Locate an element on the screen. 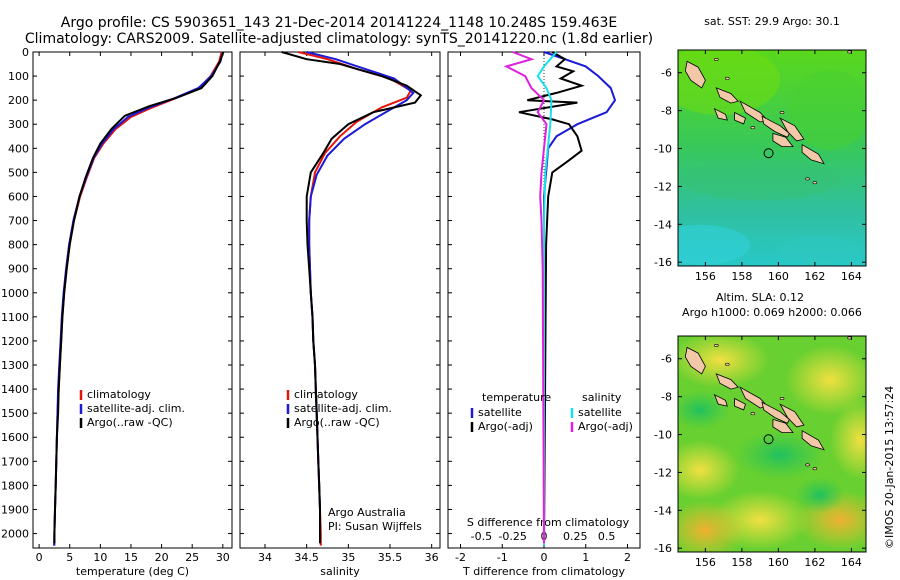 Image resolution: width=900 pixels, height=580 pixels. annotation-line2: PI: Susan Wijffels is located at coordinates (375, 526).